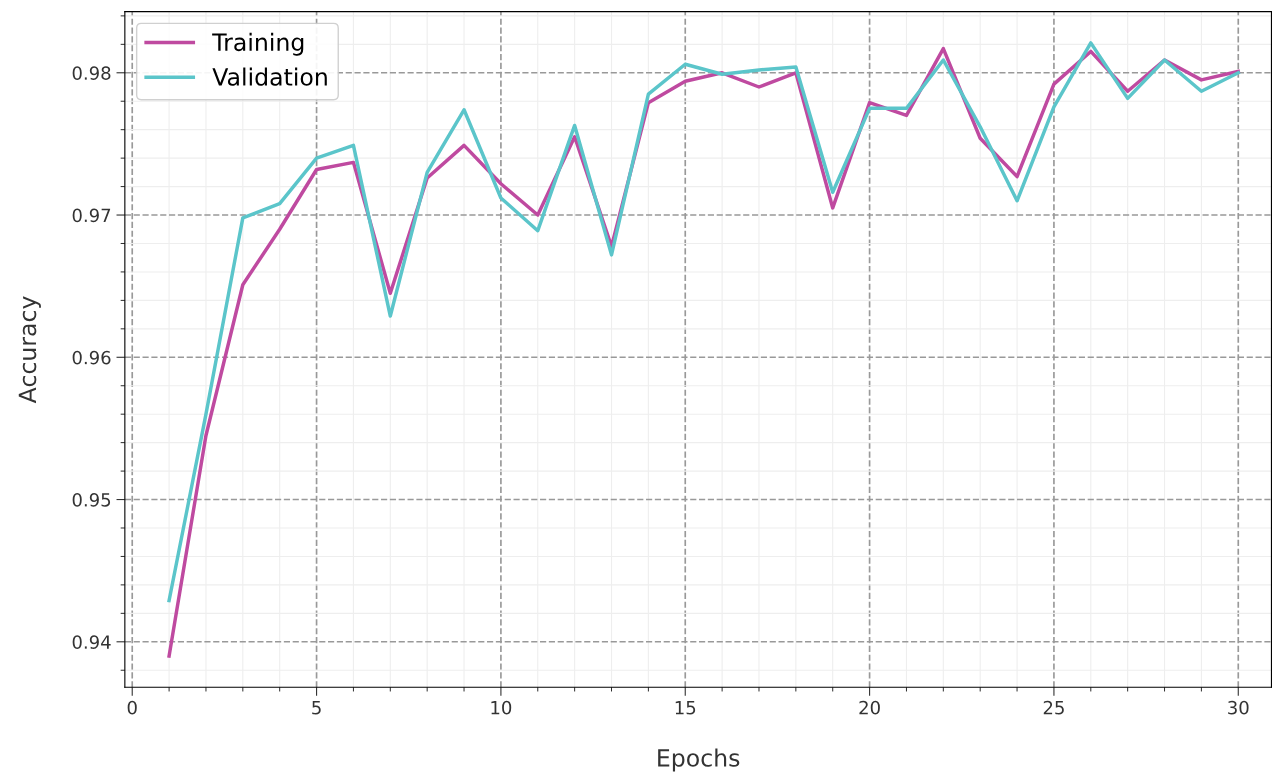 This screenshot has width=1274, height=774. I want to click on legend-label: Validation, so click(269, 76).